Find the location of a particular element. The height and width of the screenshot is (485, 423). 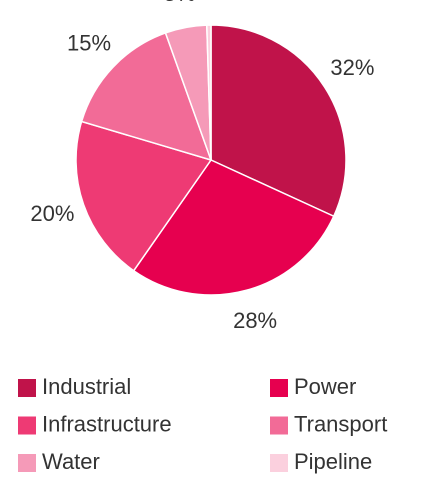

legend-label: Transport is located at coordinates (340, 423).